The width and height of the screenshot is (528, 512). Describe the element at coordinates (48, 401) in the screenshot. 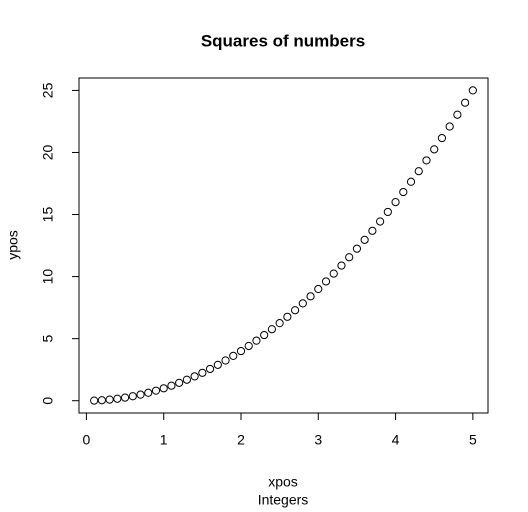

I see `y-tick-label: 0` at that location.